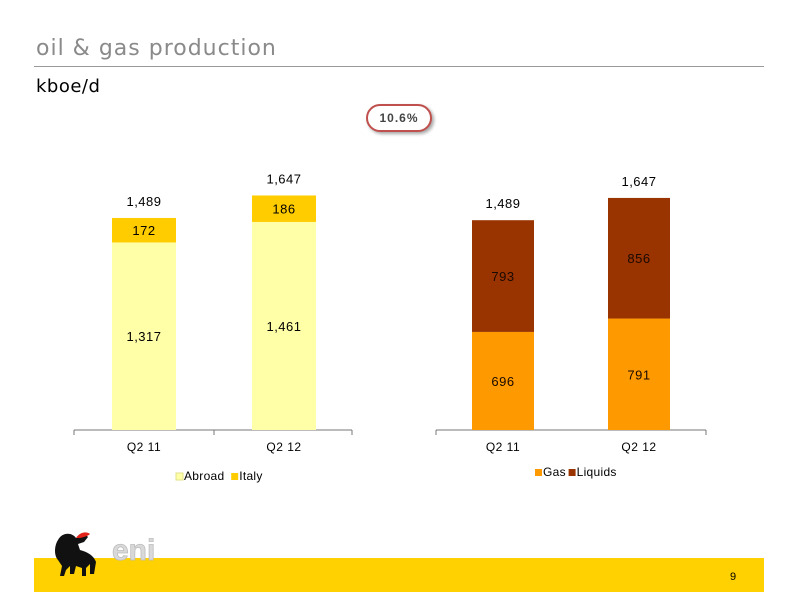 This screenshot has width=800, height=600. I want to click on chart-0-total-label-1: 1,647, so click(283, 178).